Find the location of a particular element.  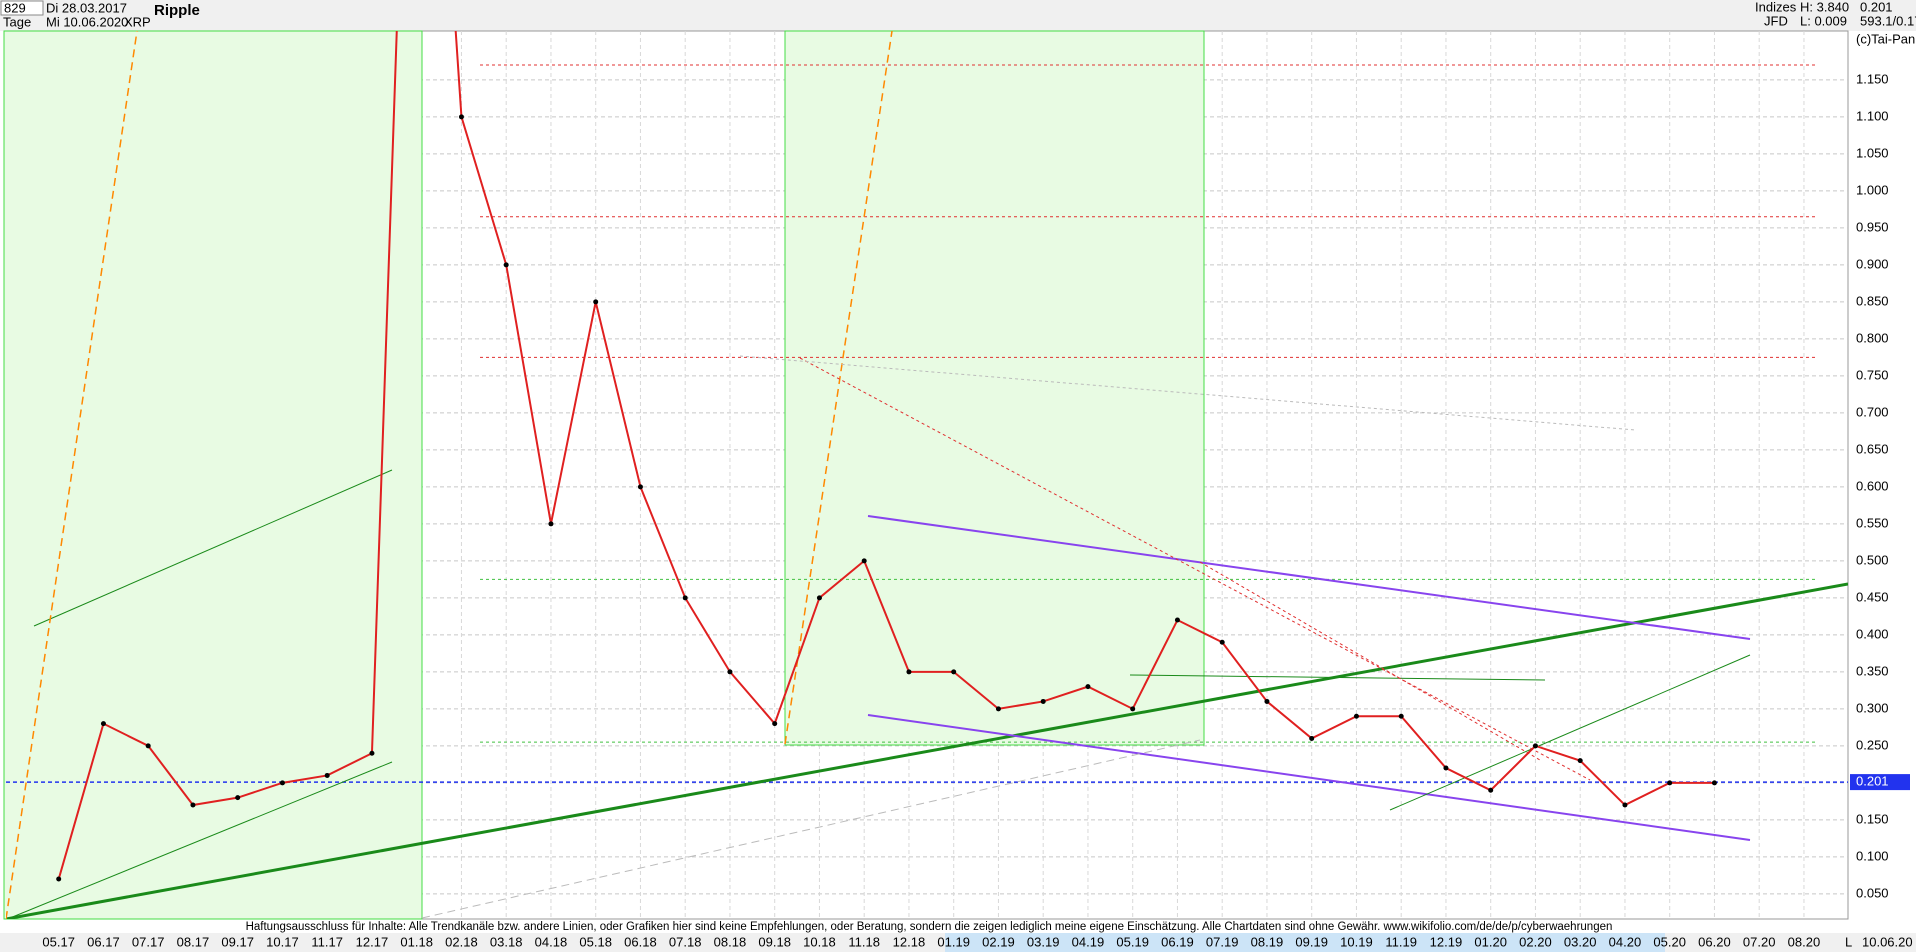

low: L: 0.009 is located at coordinates (1823, 20).